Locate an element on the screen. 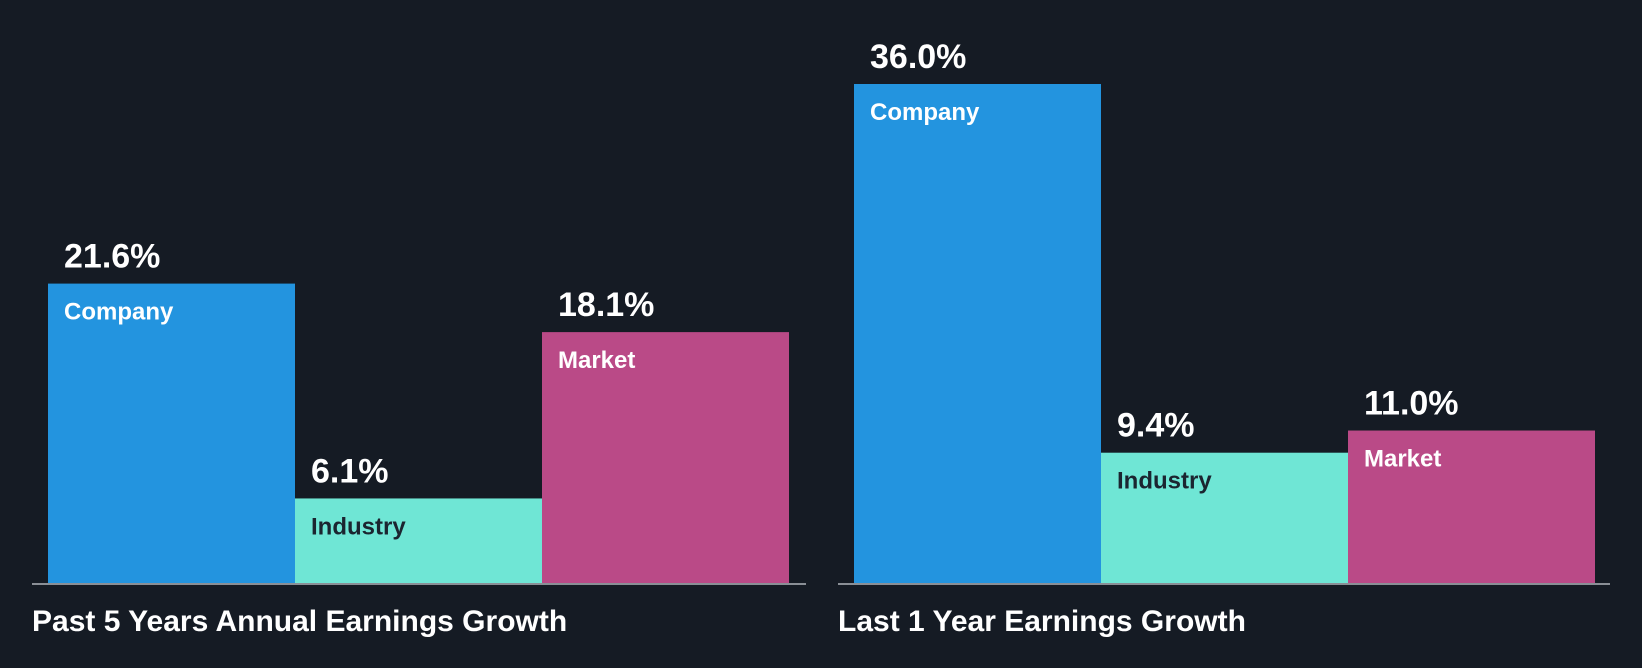 The height and width of the screenshot is (668, 1642). value-label-market-1: 18.1% is located at coordinates (606, 305).